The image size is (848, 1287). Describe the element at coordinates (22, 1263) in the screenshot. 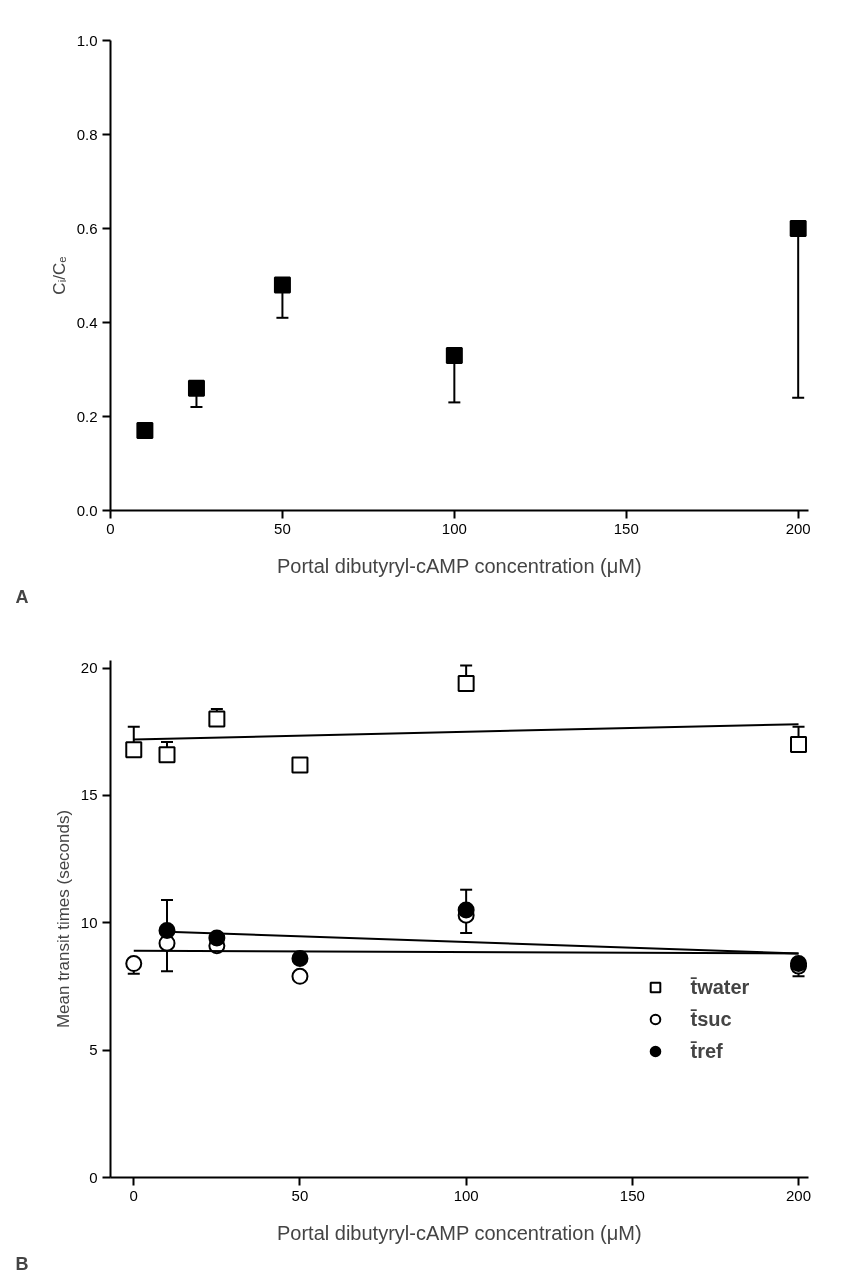

I see `text: B` at that location.